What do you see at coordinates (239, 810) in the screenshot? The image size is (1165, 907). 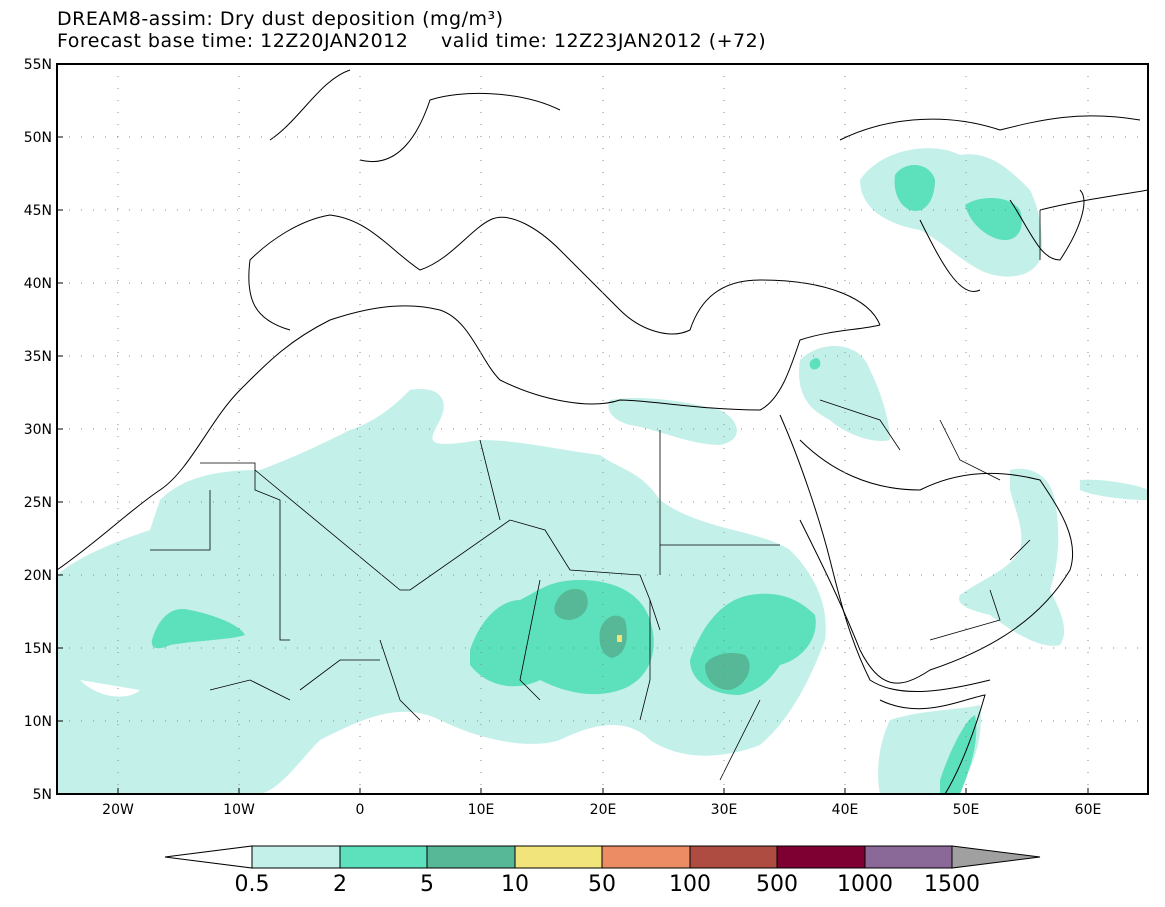 I see `lon-label: 10W` at bounding box center [239, 810].